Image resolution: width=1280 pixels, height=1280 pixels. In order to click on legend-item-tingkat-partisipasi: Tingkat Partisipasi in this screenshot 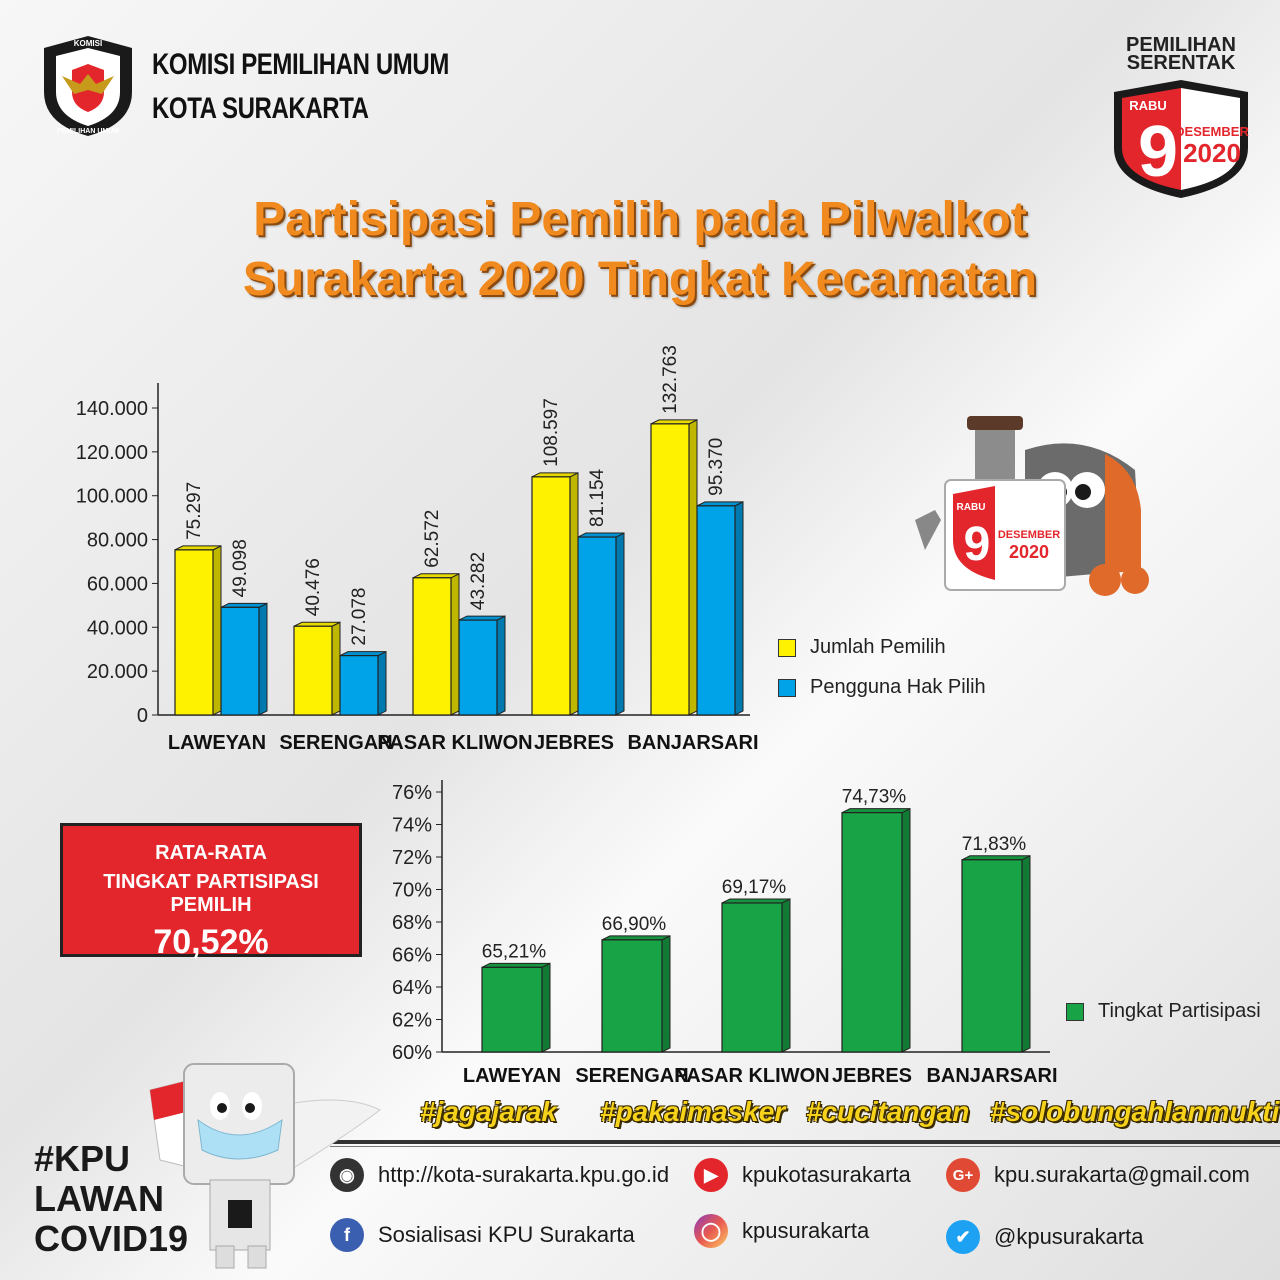, I will do `click(1163, 1011)`.